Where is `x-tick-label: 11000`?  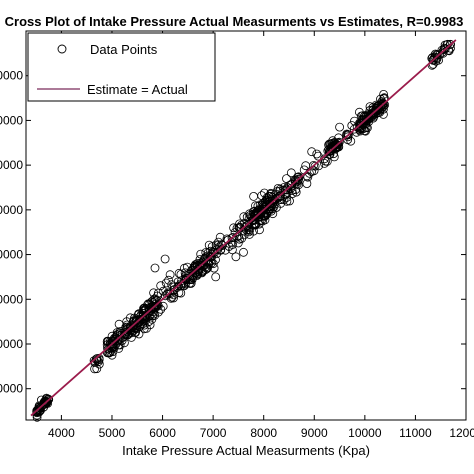
x-tick-label: 11000 is located at coordinates (415, 433).